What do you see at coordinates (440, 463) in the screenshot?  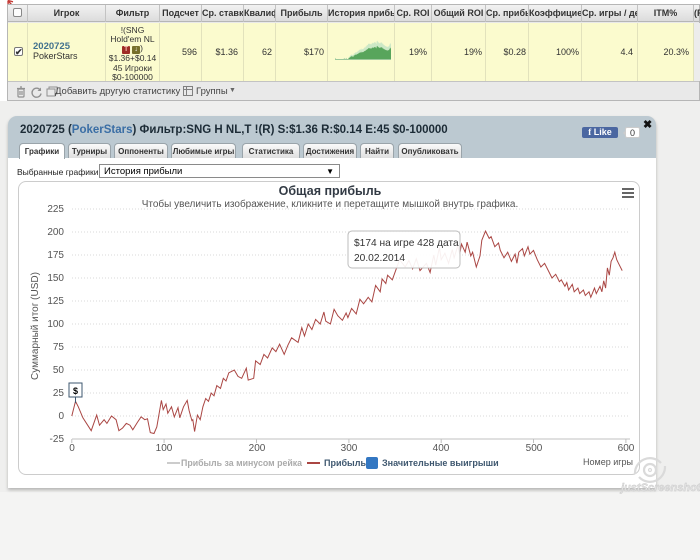 I see `svg-text: Значительные выигрыши` at bounding box center [440, 463].